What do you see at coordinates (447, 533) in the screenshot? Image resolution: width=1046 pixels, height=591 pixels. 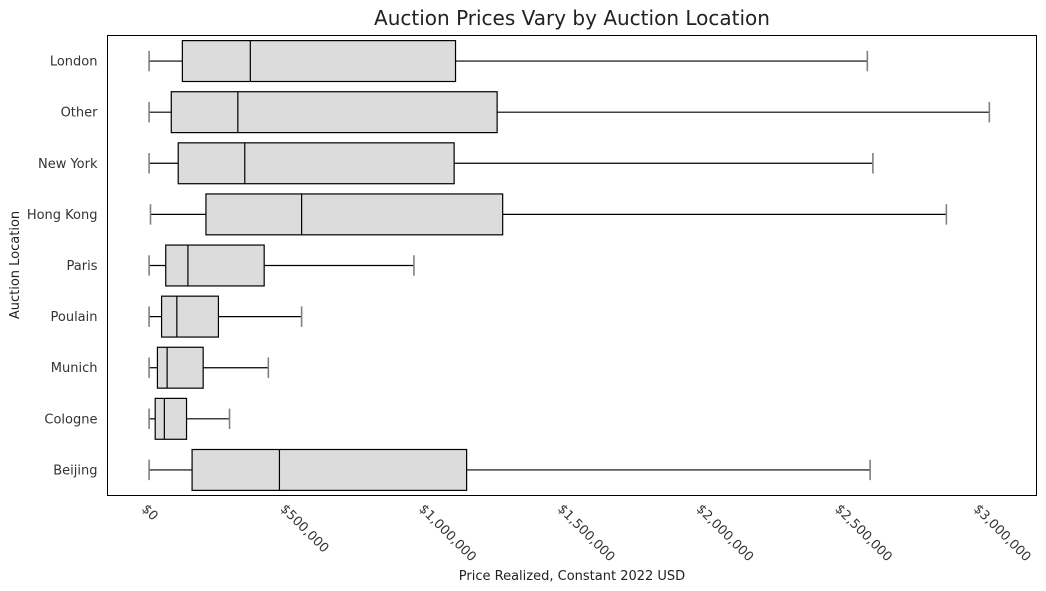 I see `x-tick-label: $1,000,000` at bounding box center [447, 533].